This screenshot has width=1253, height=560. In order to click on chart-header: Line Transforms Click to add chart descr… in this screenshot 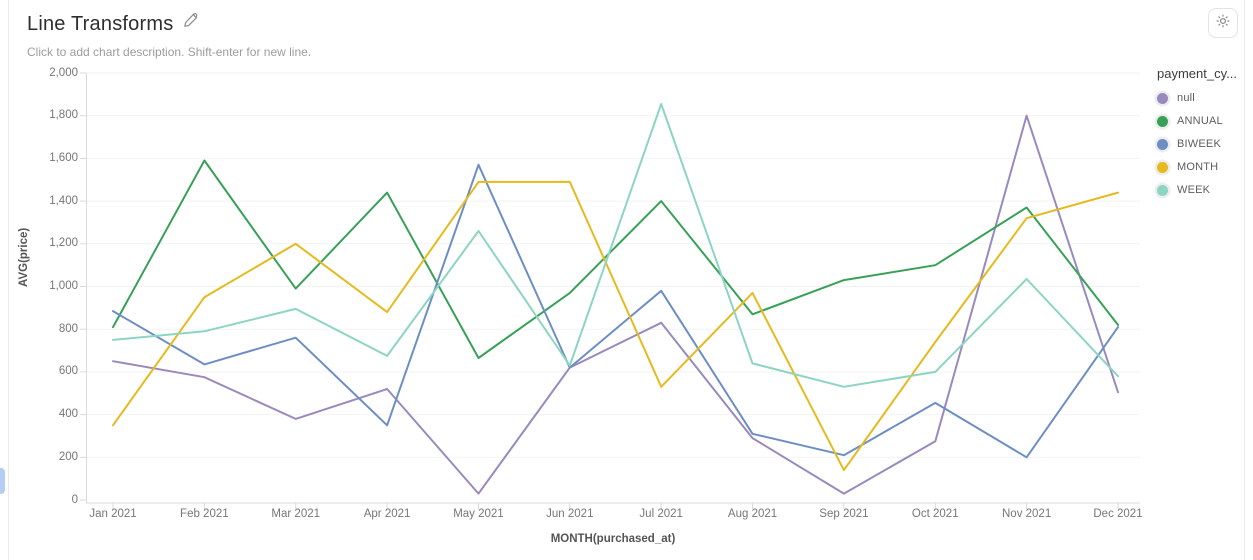, I will do `click(169, 35)`.